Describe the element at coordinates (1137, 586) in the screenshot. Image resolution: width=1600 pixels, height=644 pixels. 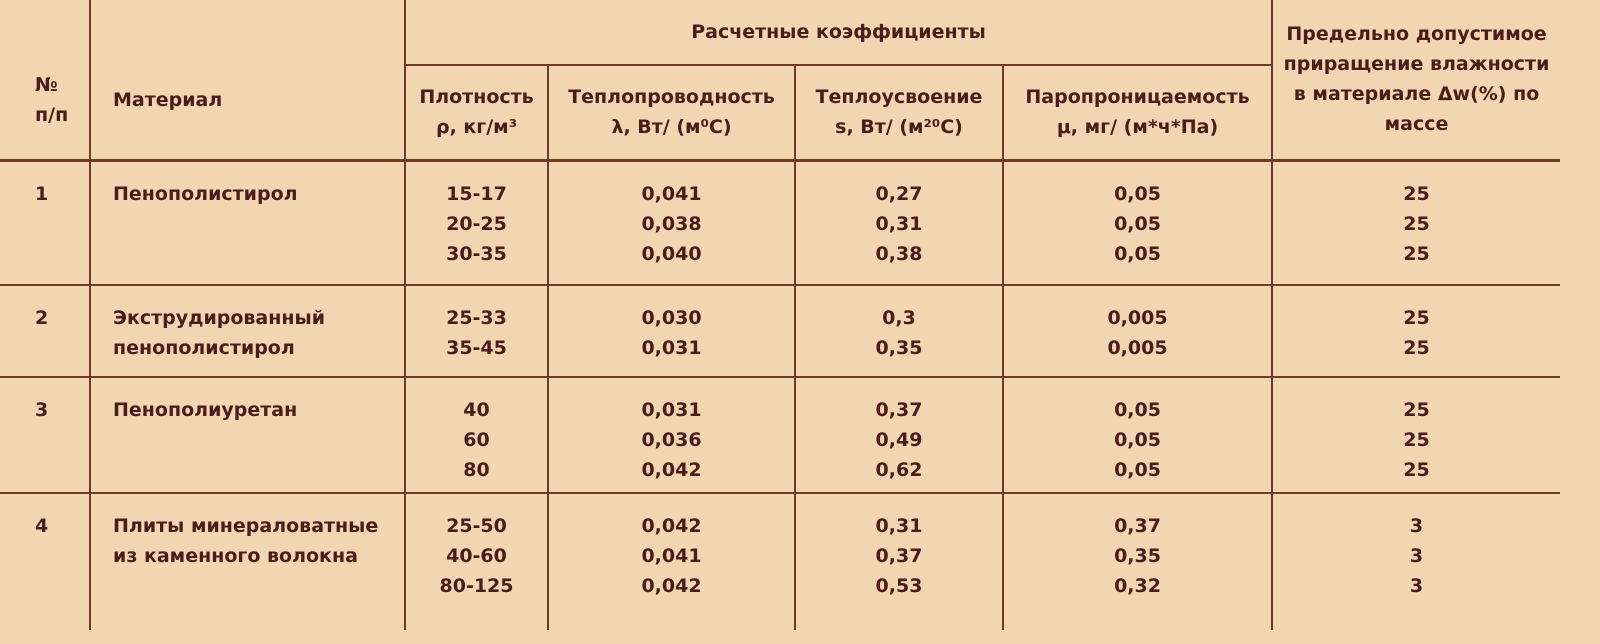
I see `text-line: 0,32` at that location.